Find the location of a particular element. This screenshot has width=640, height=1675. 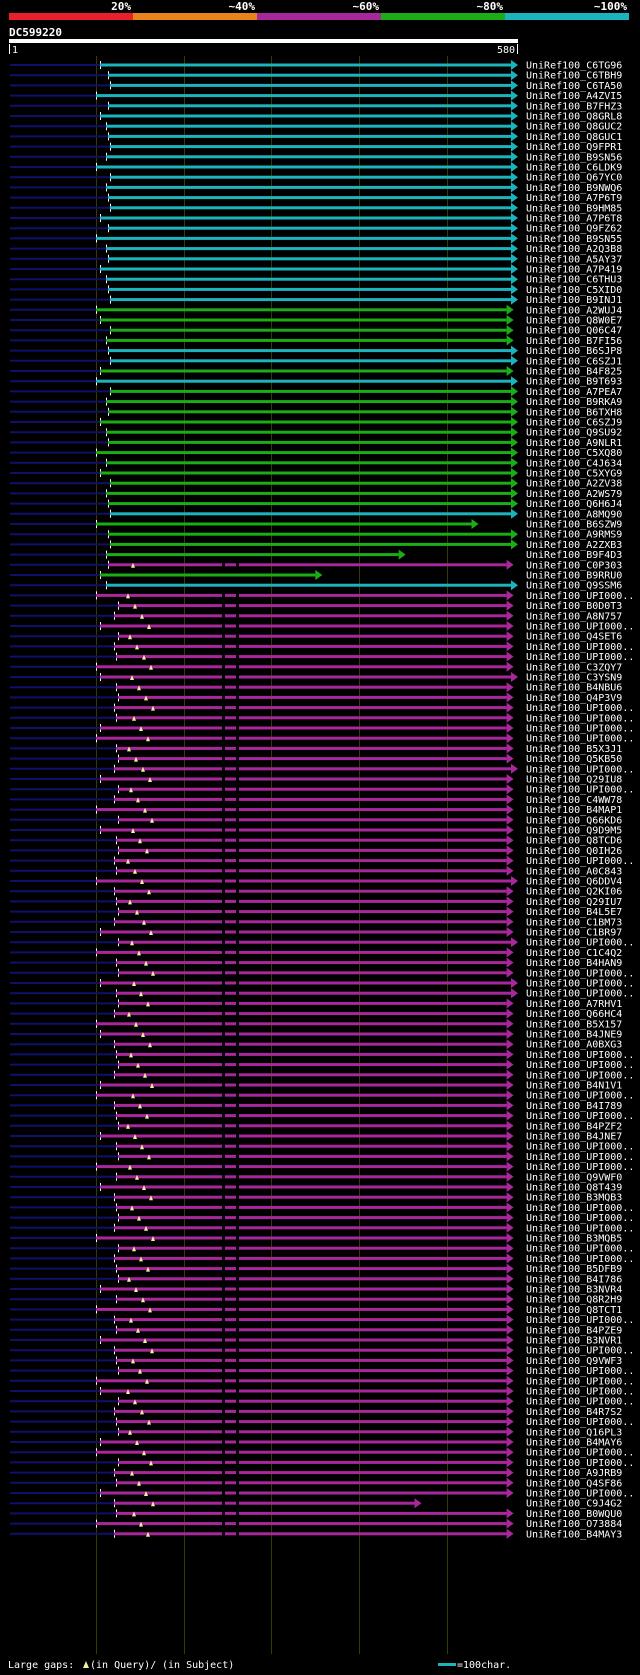

hit-row: UniRef100_B4MAP1 is located at coordinates (316, 810).